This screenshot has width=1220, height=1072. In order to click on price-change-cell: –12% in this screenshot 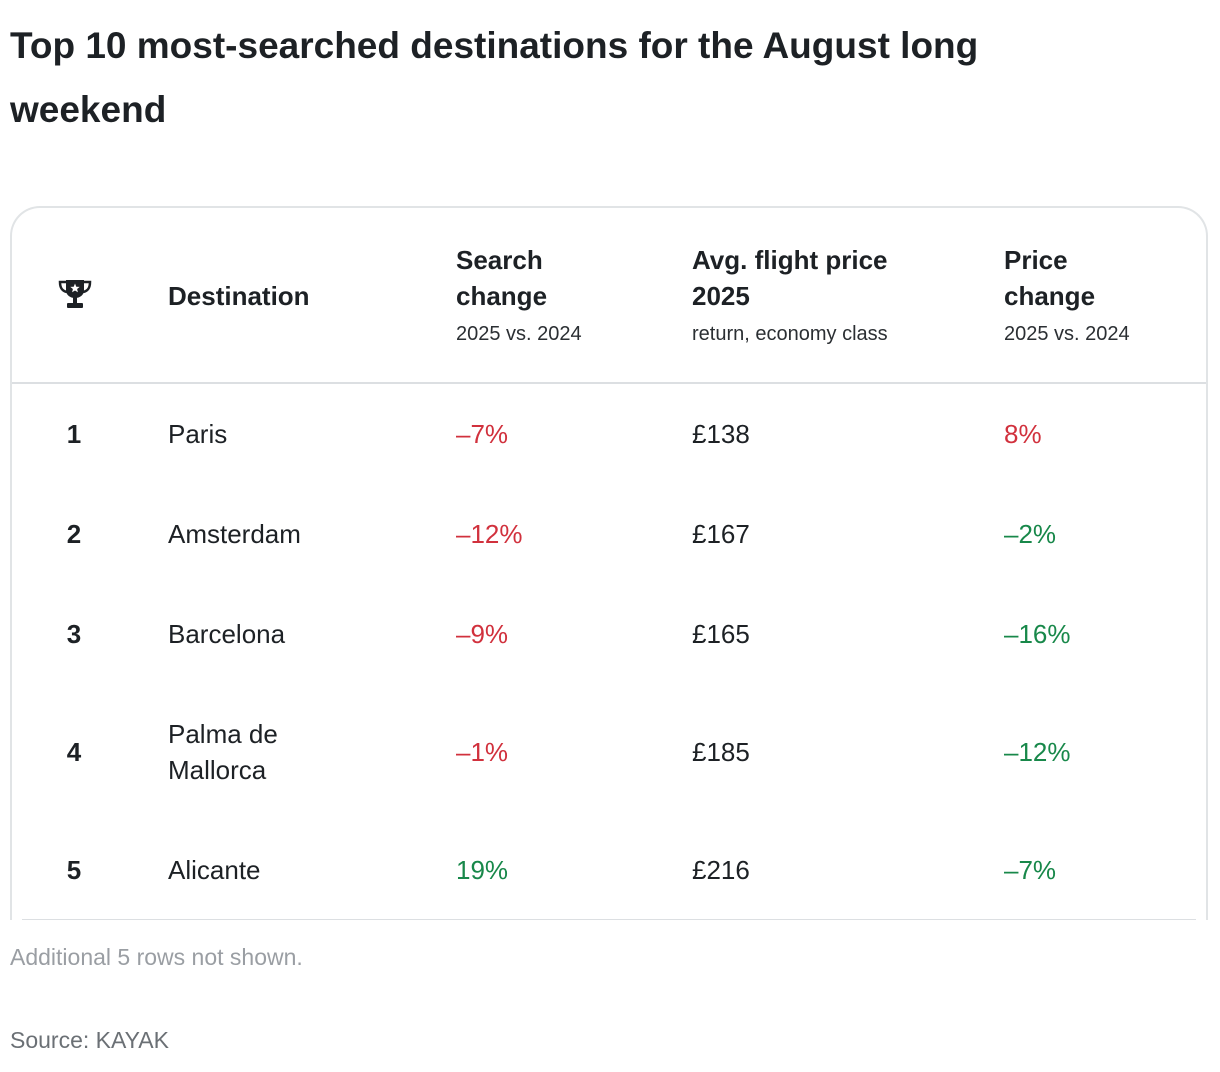, I will do `click(1037, 752)`.